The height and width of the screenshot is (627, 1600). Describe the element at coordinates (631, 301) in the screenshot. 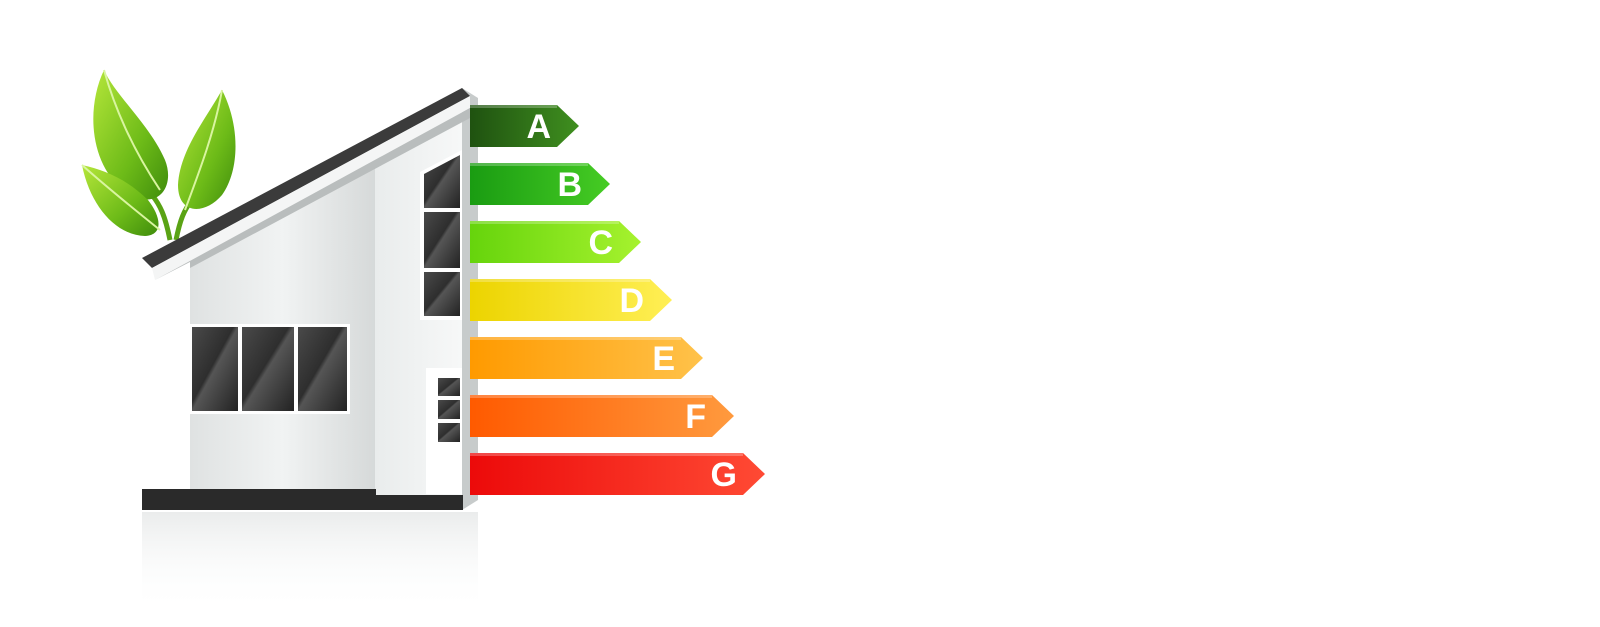

I see `rating-letter-d: D` at that location.